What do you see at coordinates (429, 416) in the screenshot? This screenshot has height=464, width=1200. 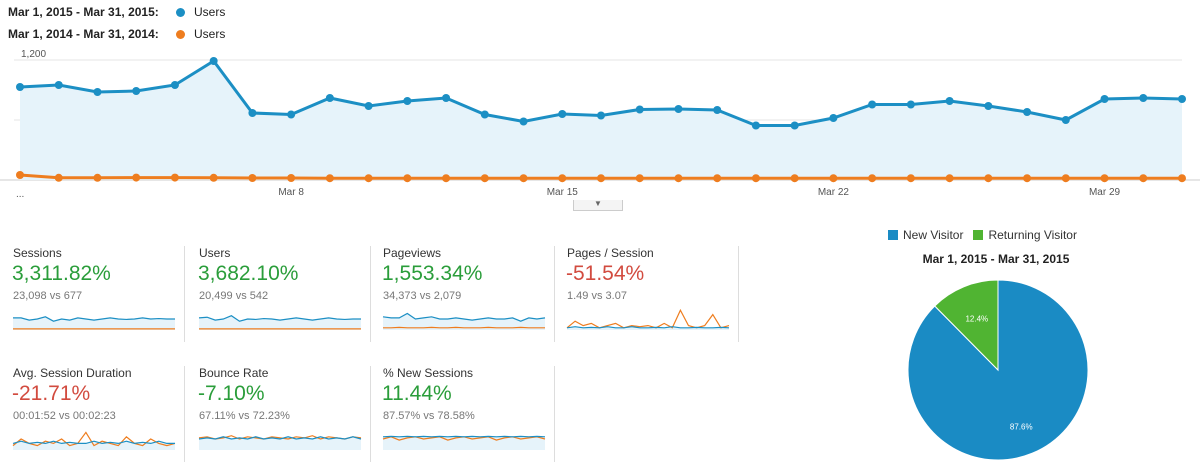 I see `metric-comparison: 87.57% vs 78.58%` at bounding box center [429, 416].